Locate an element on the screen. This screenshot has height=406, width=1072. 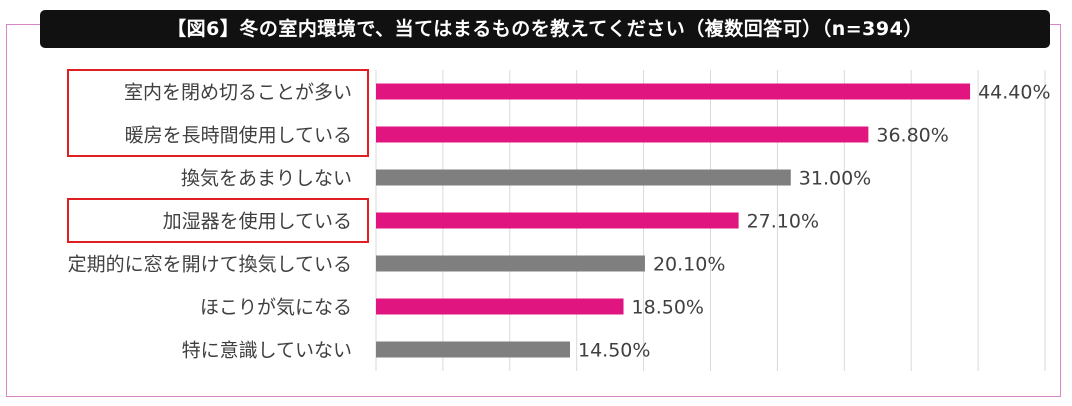
value-label: 18.50% is located at coordinates (668, 308).